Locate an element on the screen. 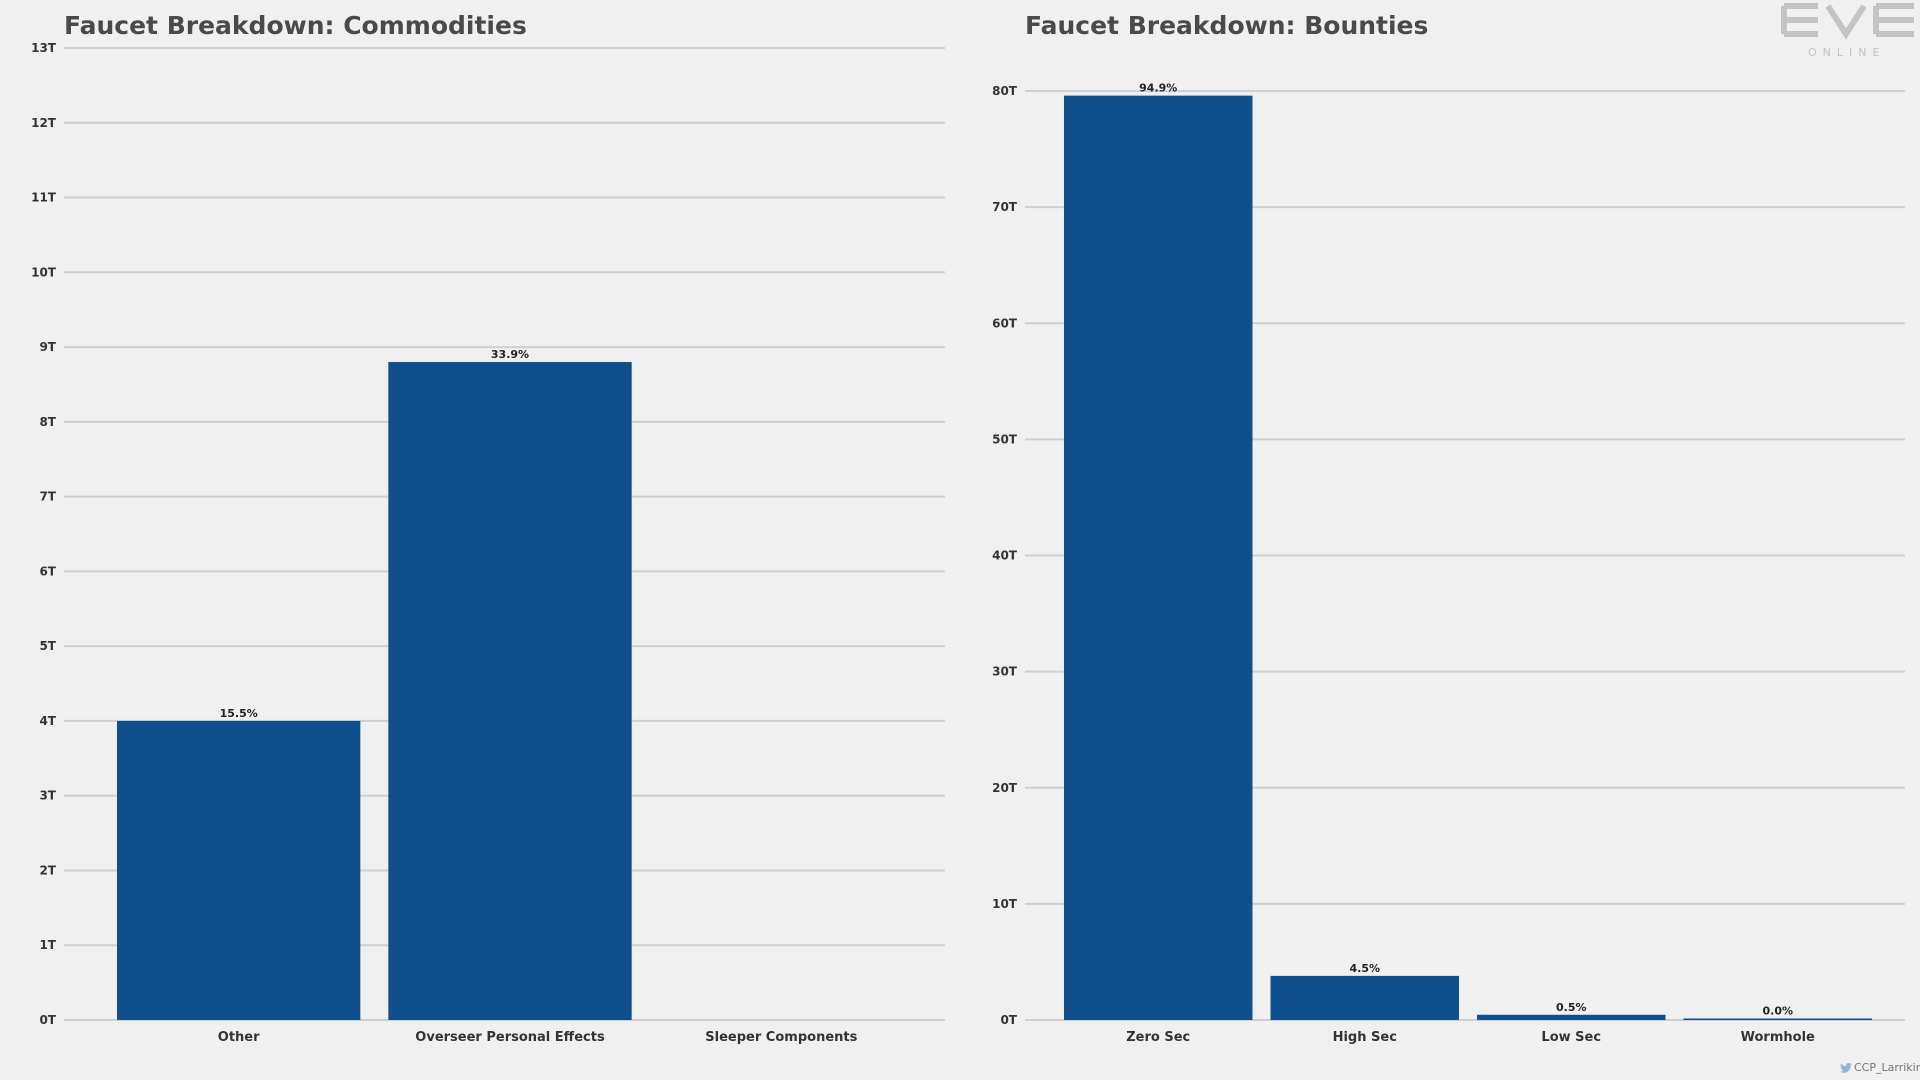 The width and height of the screenshot is (1920, 1080). y-tick-label: 13T is located at coordinates (44, 48).